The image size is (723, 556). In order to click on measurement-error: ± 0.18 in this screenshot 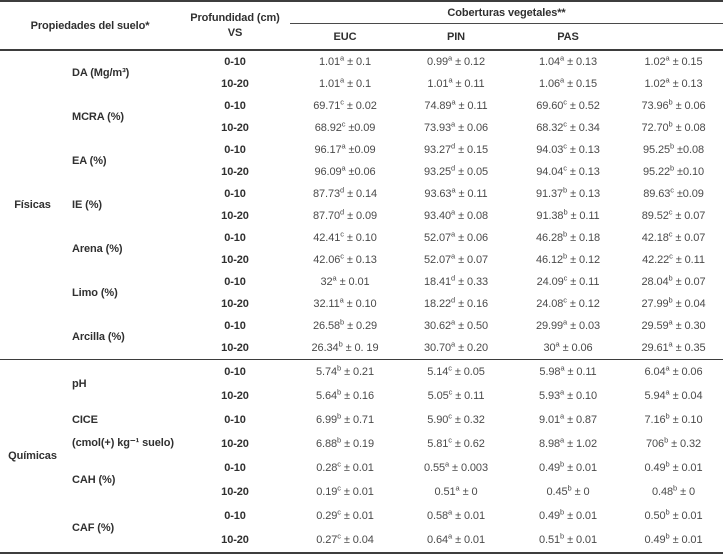, I will do `click(583, 238)`.